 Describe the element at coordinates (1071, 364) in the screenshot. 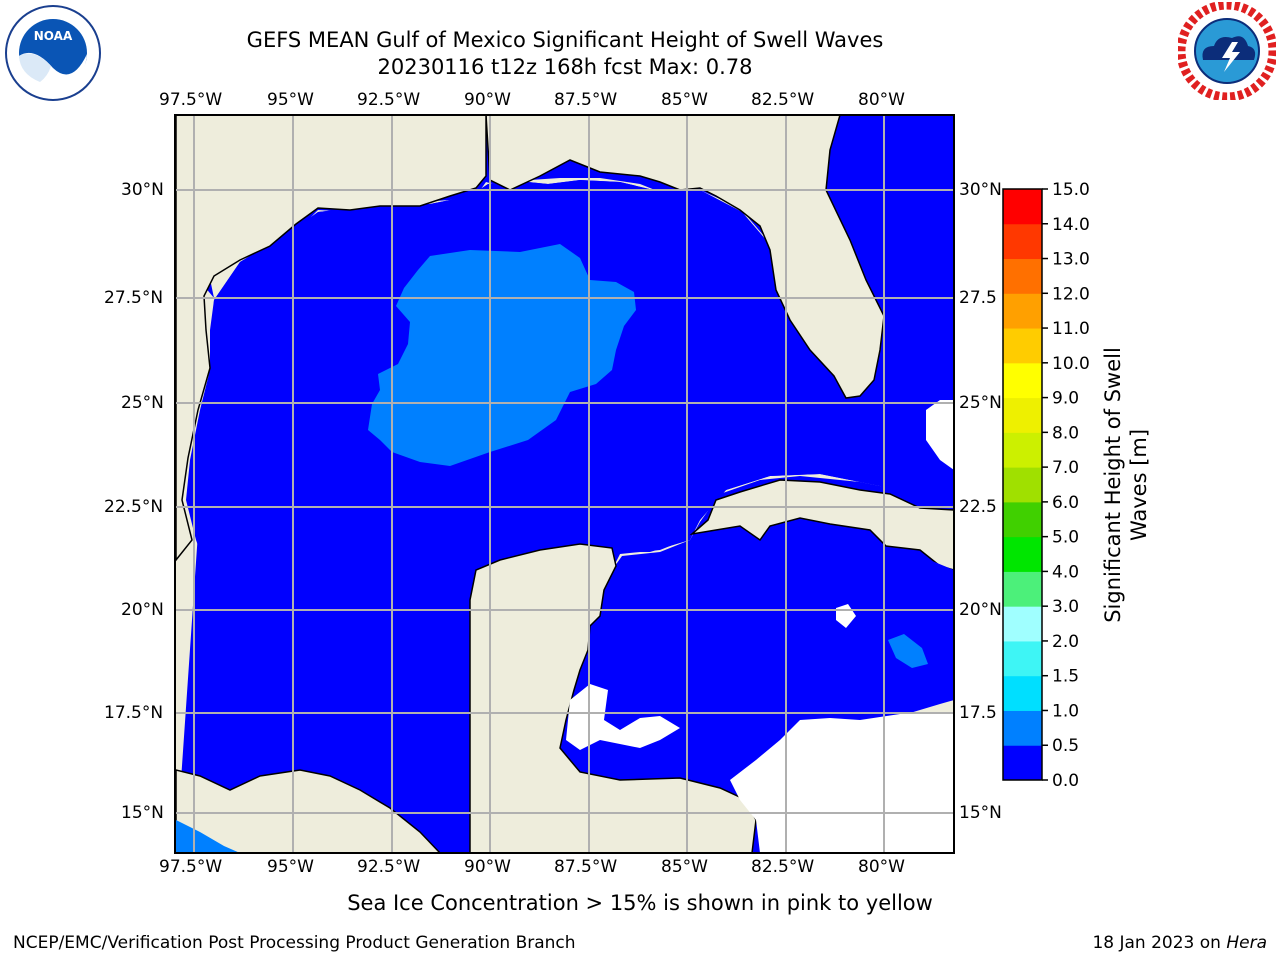

I see `colorbar-tick-label: 10.0` at that location.